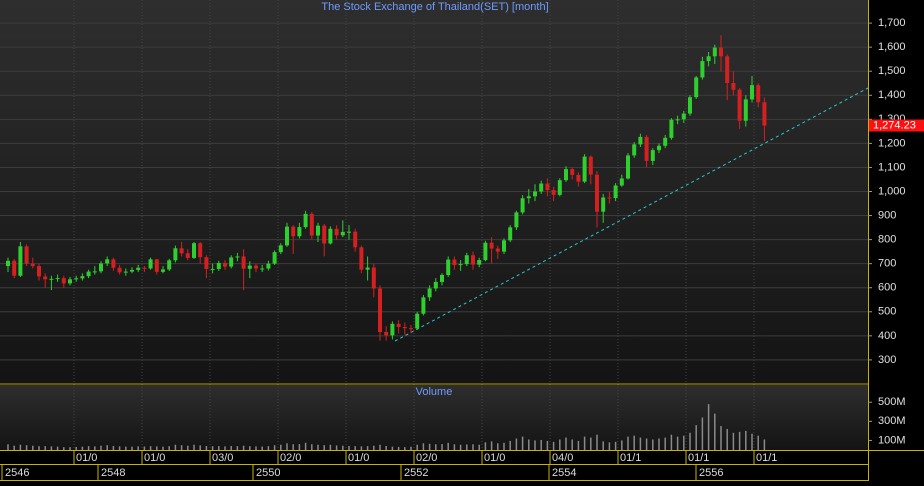 This screenshot has width=924, height=486. What do you see at coordinates (416, 473) in the screenshot?
I see `year-label: 2552` at bounding box center [416, 473].